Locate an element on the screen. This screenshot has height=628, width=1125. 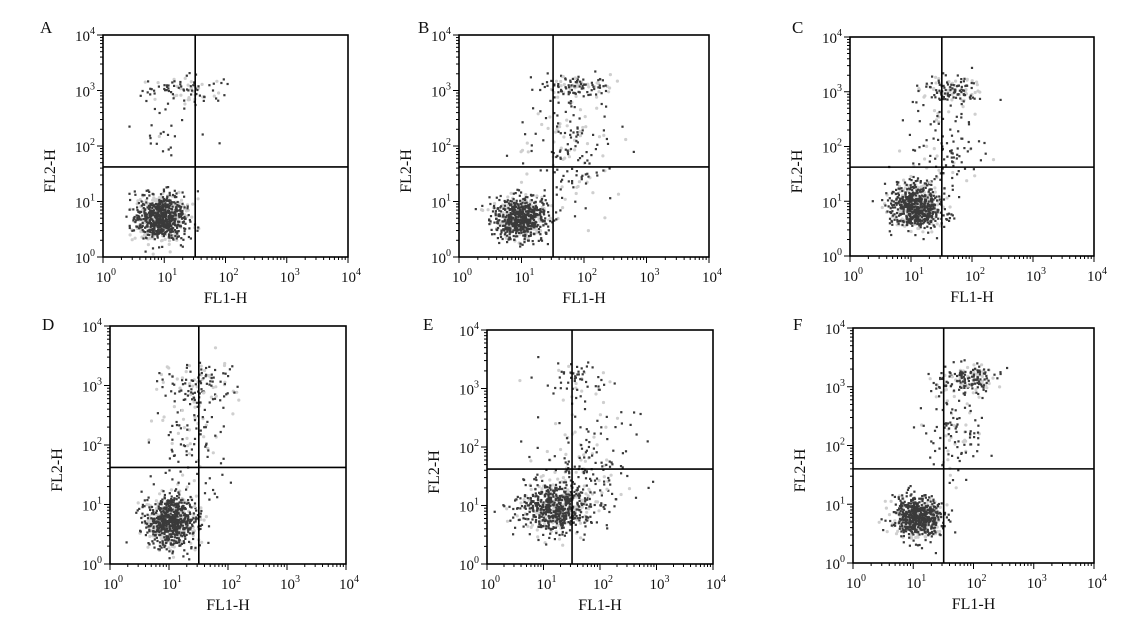
x-tick-label: 10⁰ is located at coordinates (106, 276).